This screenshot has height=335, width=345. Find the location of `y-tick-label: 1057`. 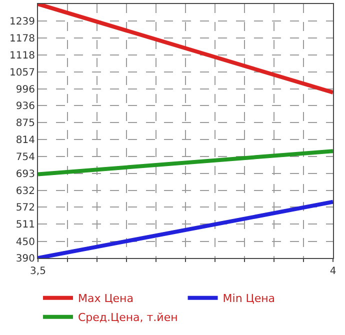

y-tick-label: 1057 is located at coordinates (22, 72).